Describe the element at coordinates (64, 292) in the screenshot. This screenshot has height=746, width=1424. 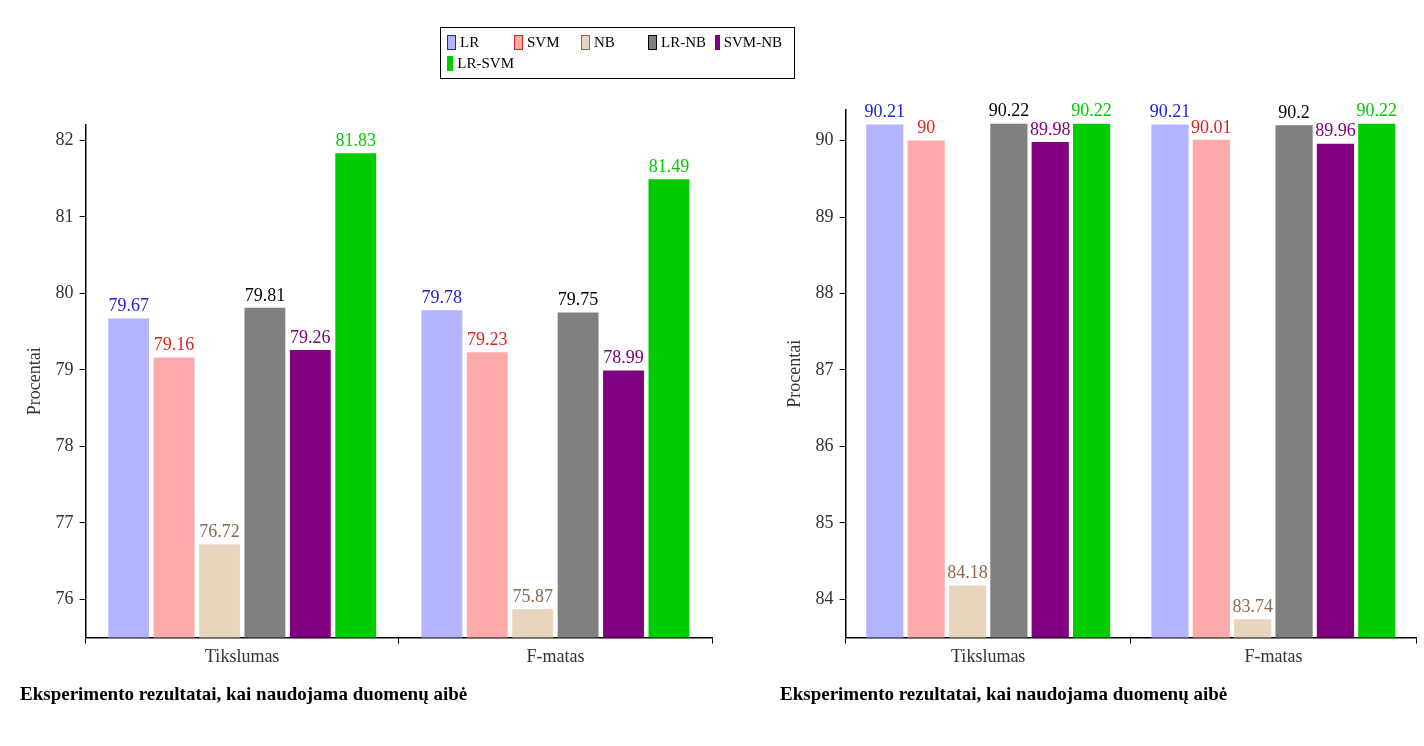
I see `y-tick-label: 80` at that location.